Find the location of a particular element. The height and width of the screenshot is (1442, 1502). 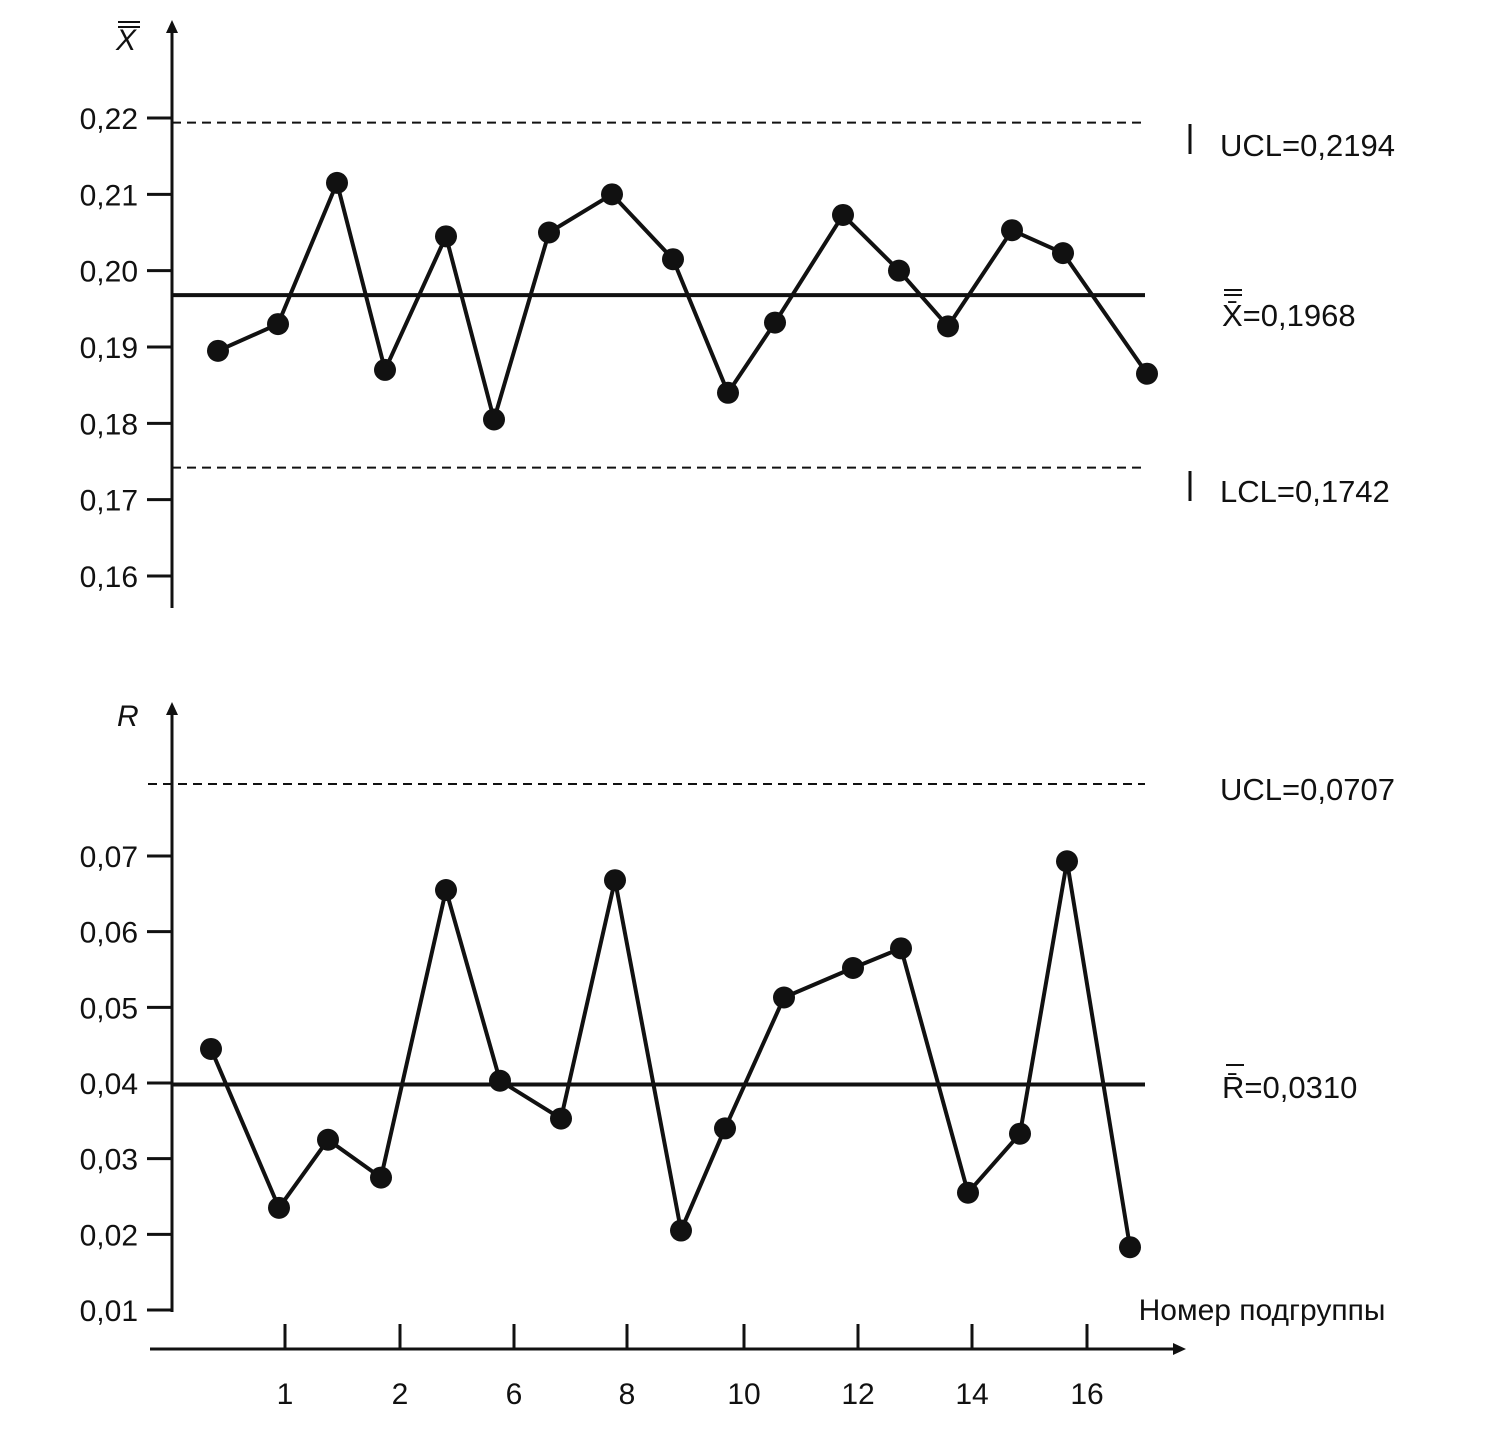

r-y-tick-label: 0,06 is located at coordinates (109, 933).